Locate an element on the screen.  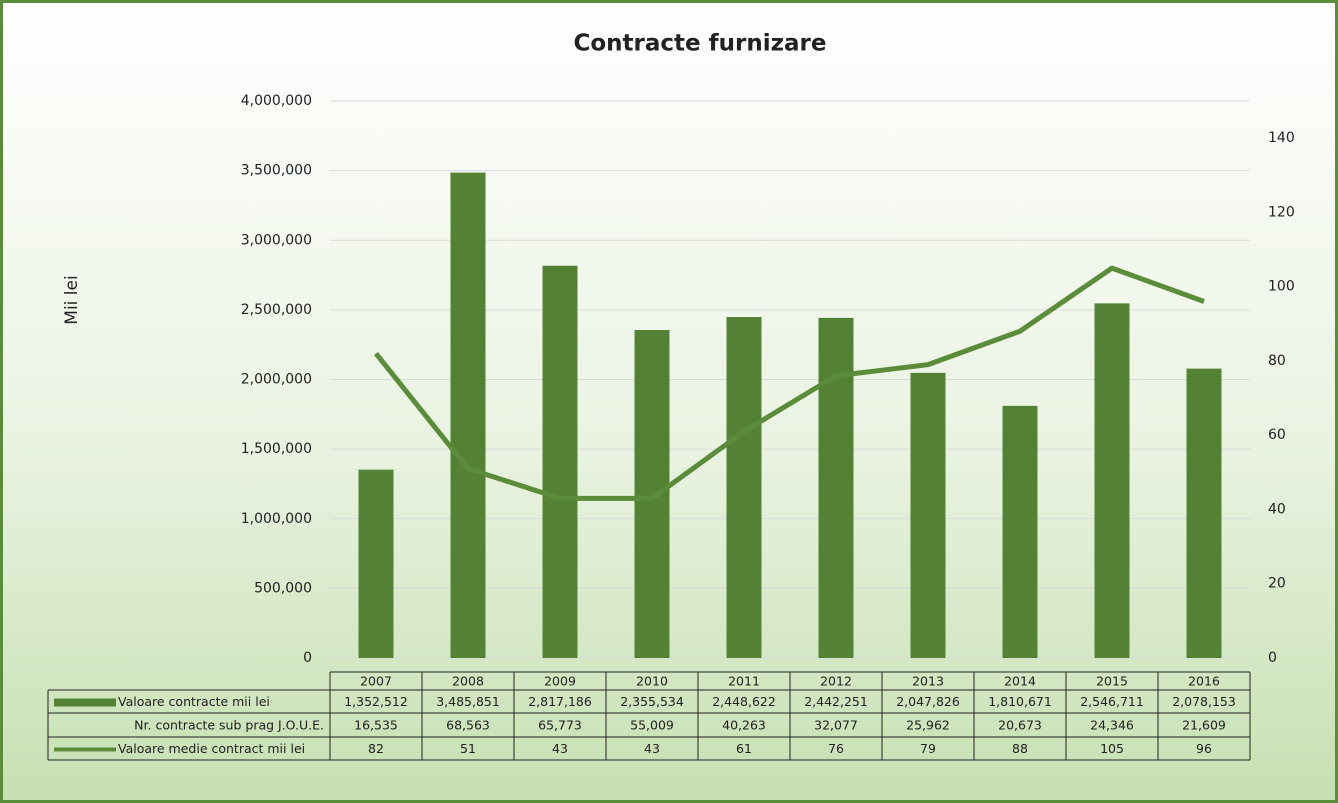
table-cell: 79 is located at coordinates (928, 748).